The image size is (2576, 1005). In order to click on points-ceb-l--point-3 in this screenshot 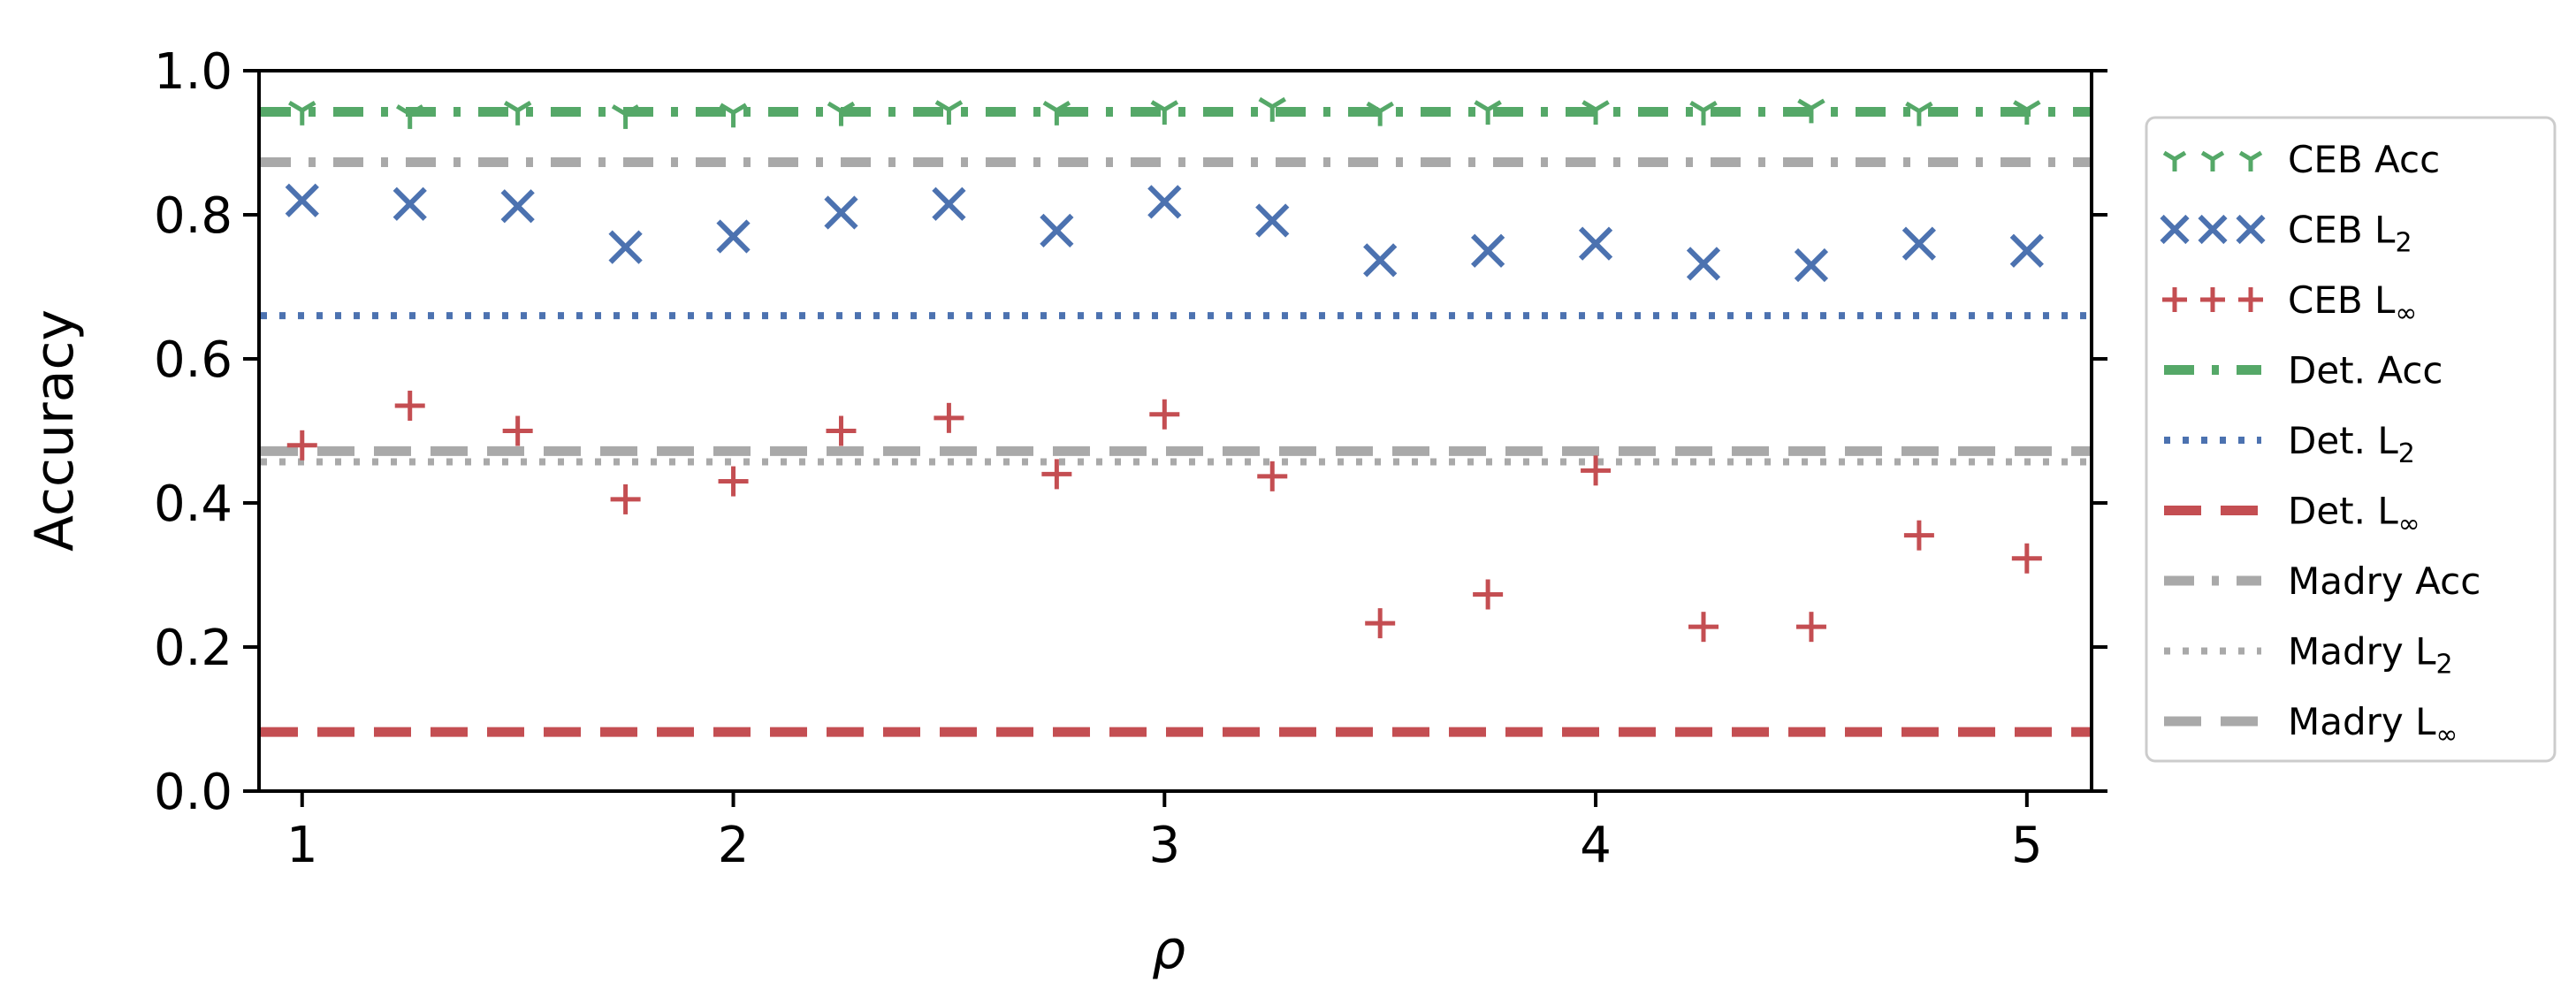, I will do `click(625, 499)`.